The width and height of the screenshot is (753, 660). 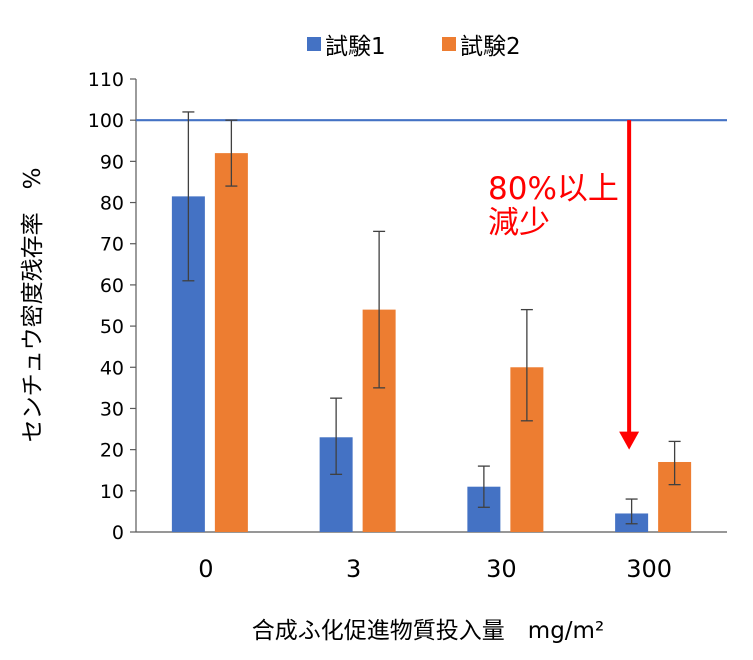 I want to click on annotation-text: 減少, so click(x=519, y=223).